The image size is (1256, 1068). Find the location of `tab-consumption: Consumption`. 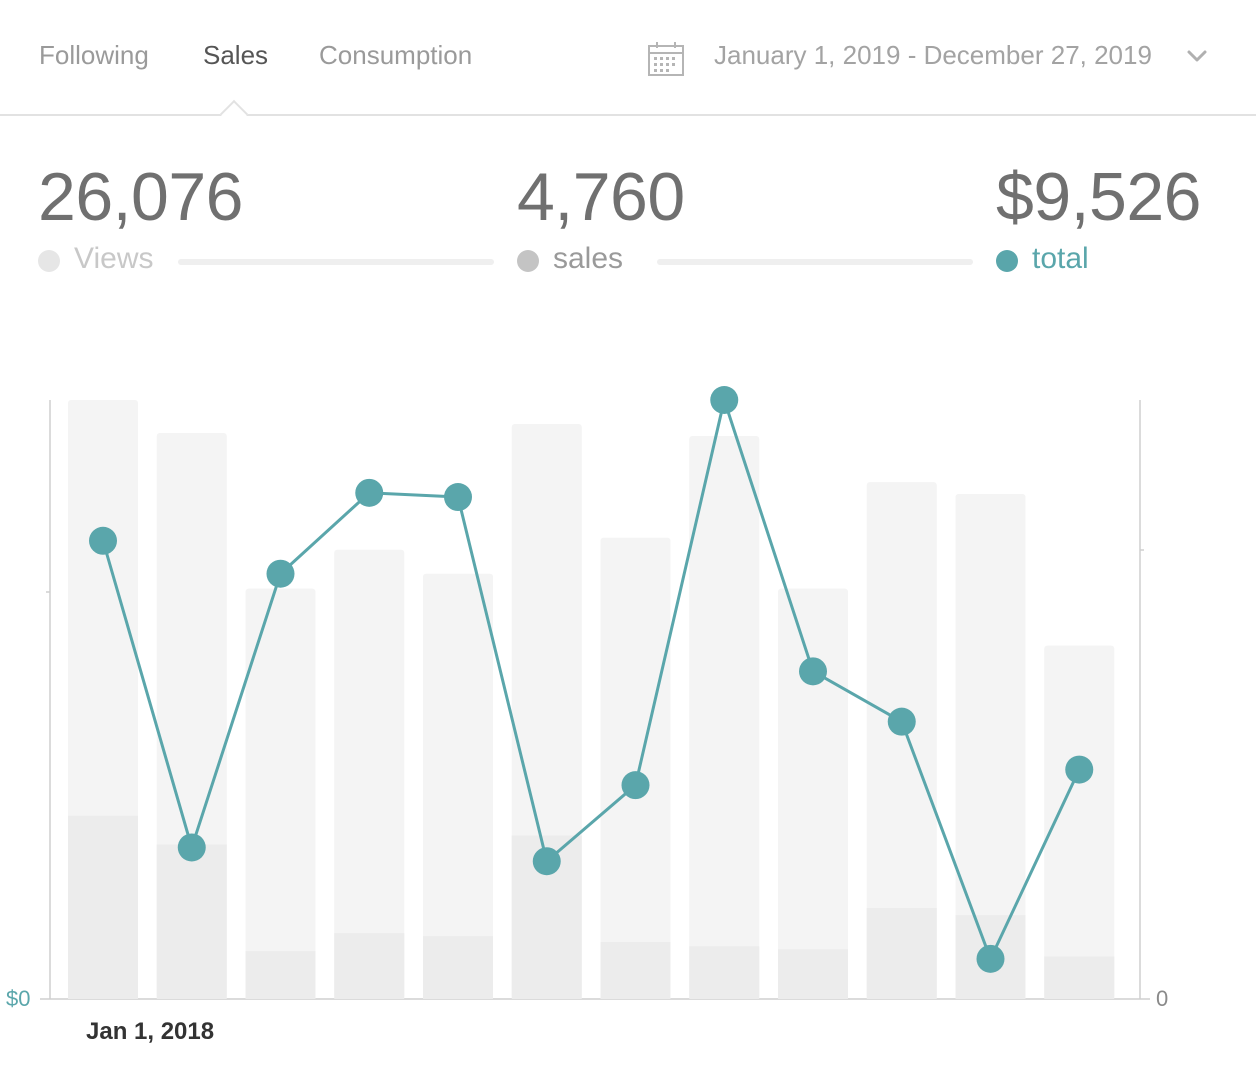

tab-consumption: Consumption is located at coordinates (396, 55).